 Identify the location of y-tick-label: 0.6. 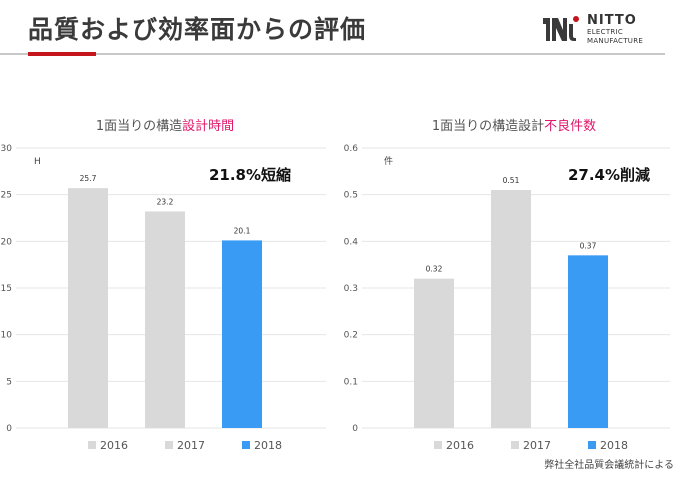
(351, 149).